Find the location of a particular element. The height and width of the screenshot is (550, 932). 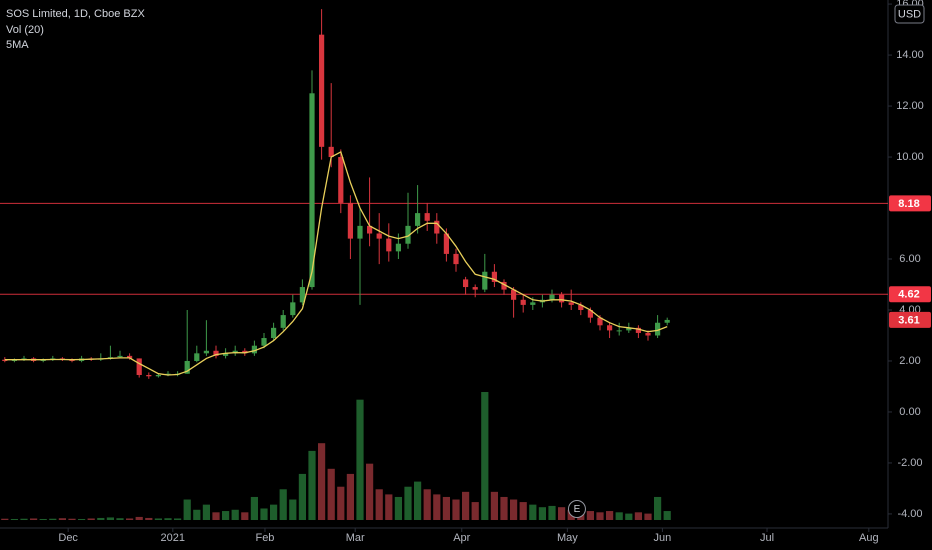

x-tick-label: Dec is located at coordinates (68, 538).